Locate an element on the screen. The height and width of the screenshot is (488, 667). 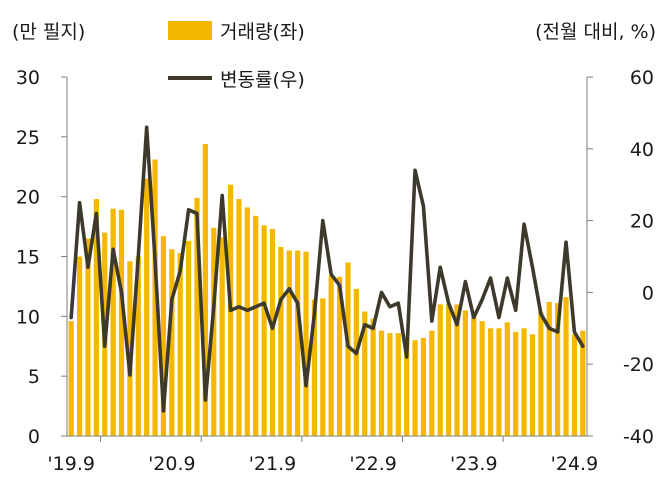
x-tick-label: '24.9 is located at coordinates (575, 464).